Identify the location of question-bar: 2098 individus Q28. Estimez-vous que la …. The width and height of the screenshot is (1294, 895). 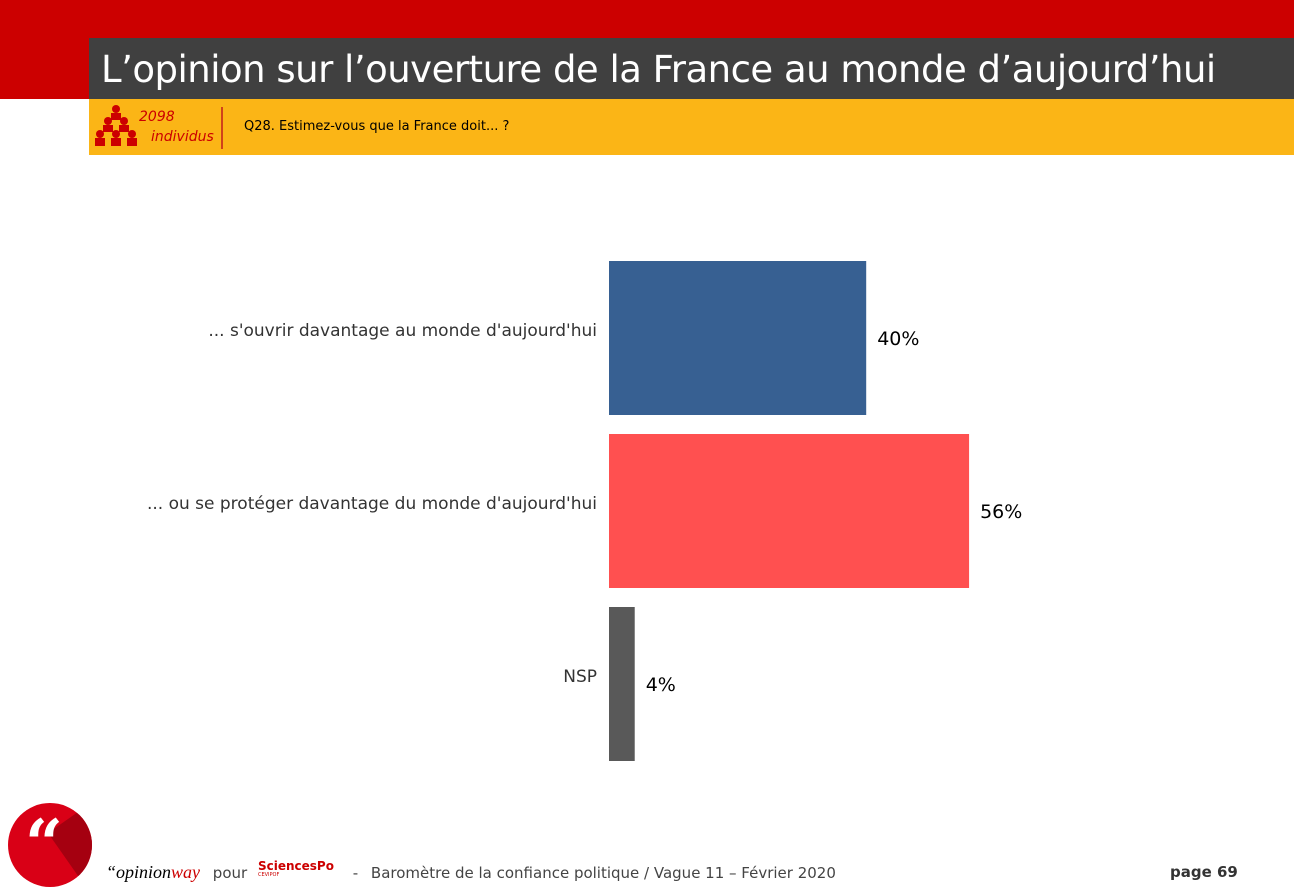
(691, 127).